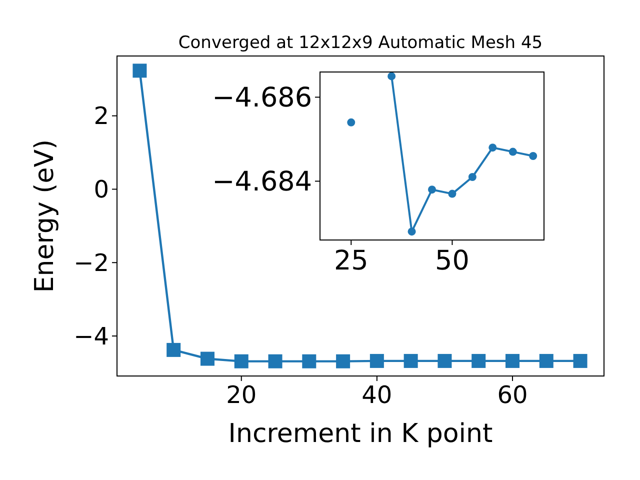 The width and height of the screenshot is (640, 480). I want to click on y-tick-label: 2, so click(101, 116).